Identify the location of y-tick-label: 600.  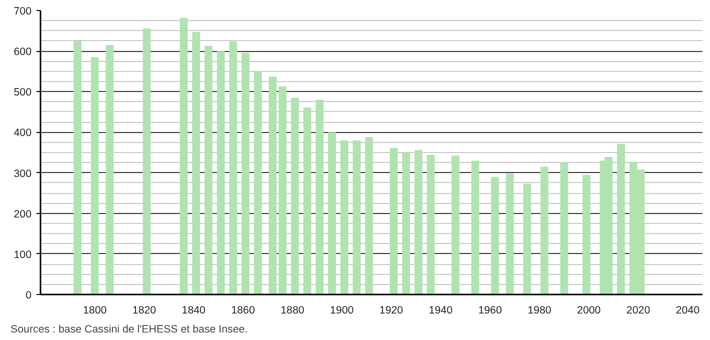
(23, 52).